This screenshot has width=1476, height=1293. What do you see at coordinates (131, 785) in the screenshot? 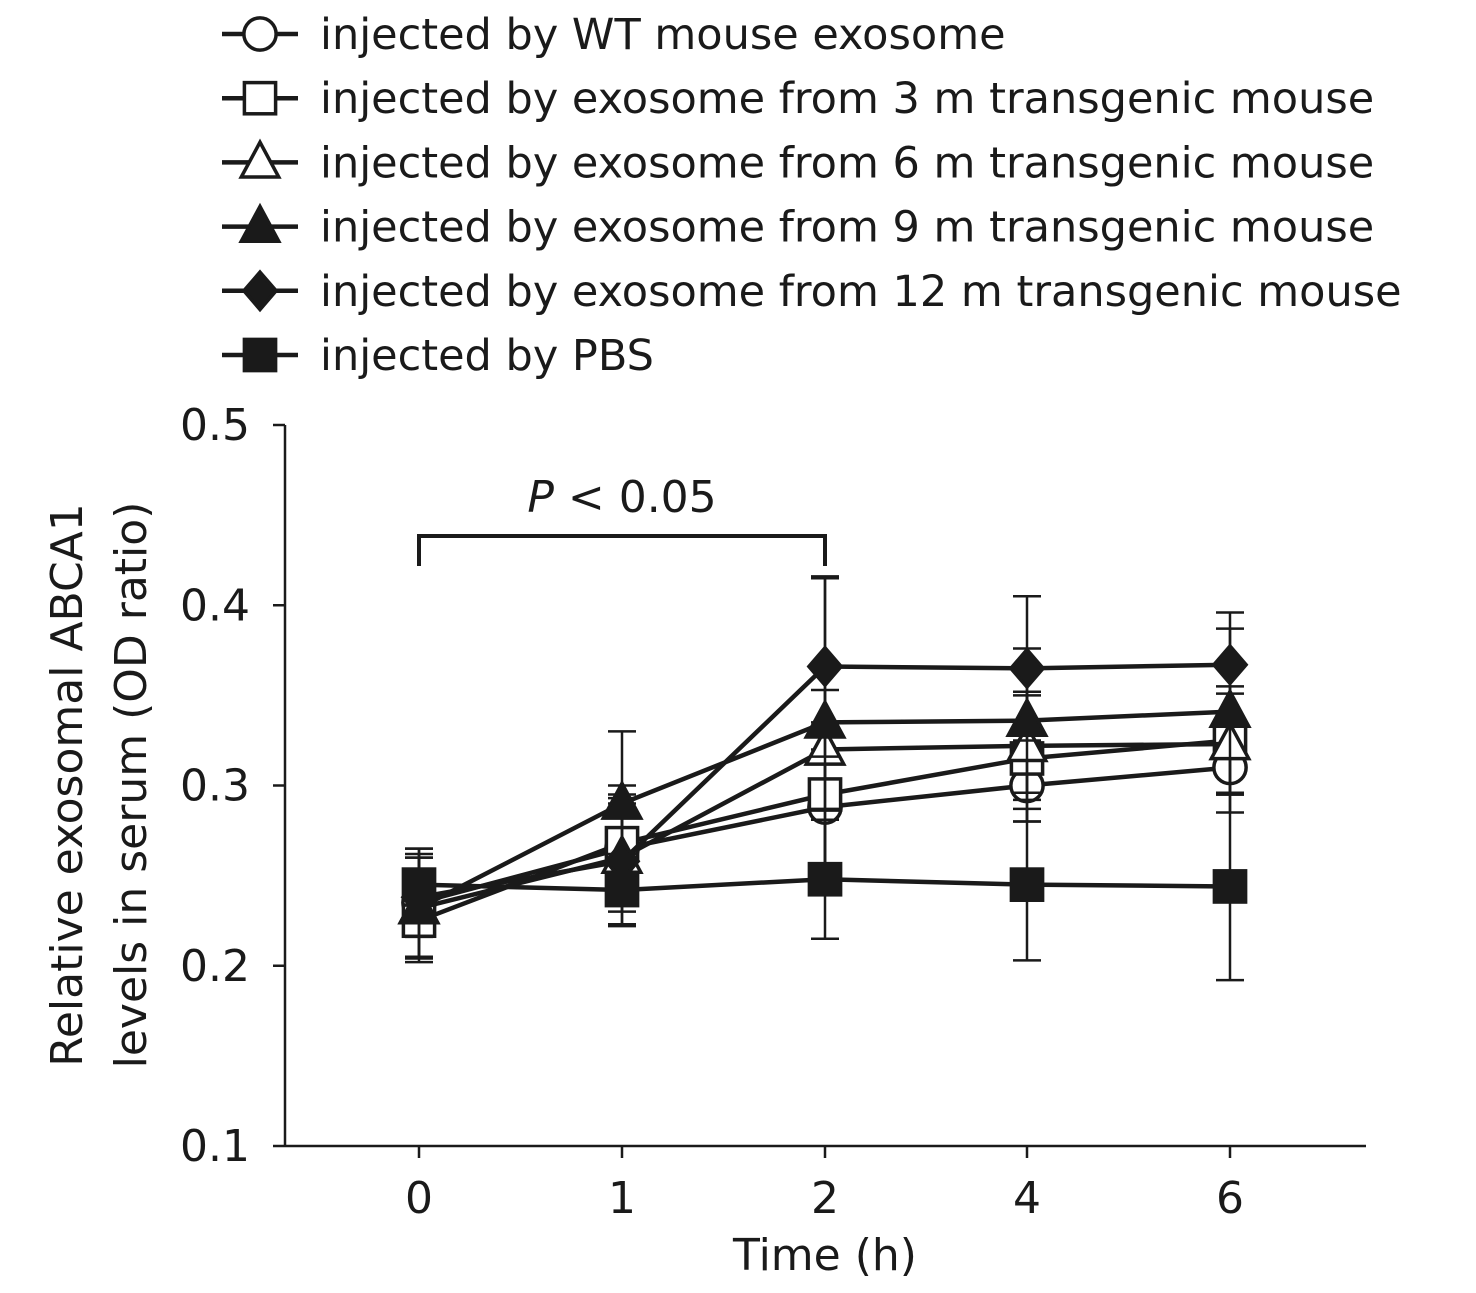
I see `y-axis-label-line-2: levels in serum (OD ratio)` at bounding box center [131, 785].